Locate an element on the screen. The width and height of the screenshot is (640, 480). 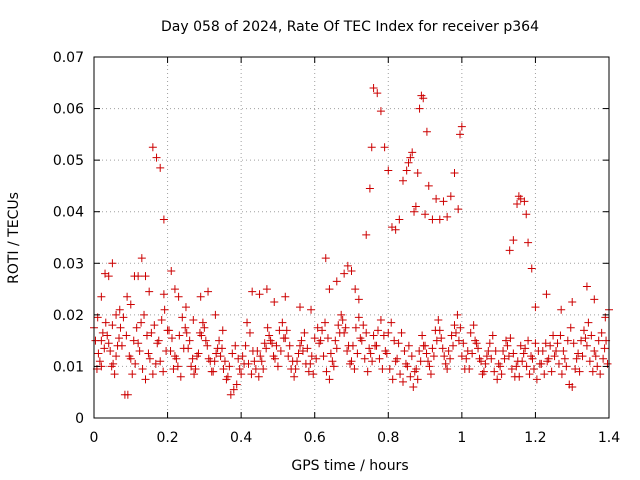
x-tick-label: 0.2 is located at coordinates (167, 438).